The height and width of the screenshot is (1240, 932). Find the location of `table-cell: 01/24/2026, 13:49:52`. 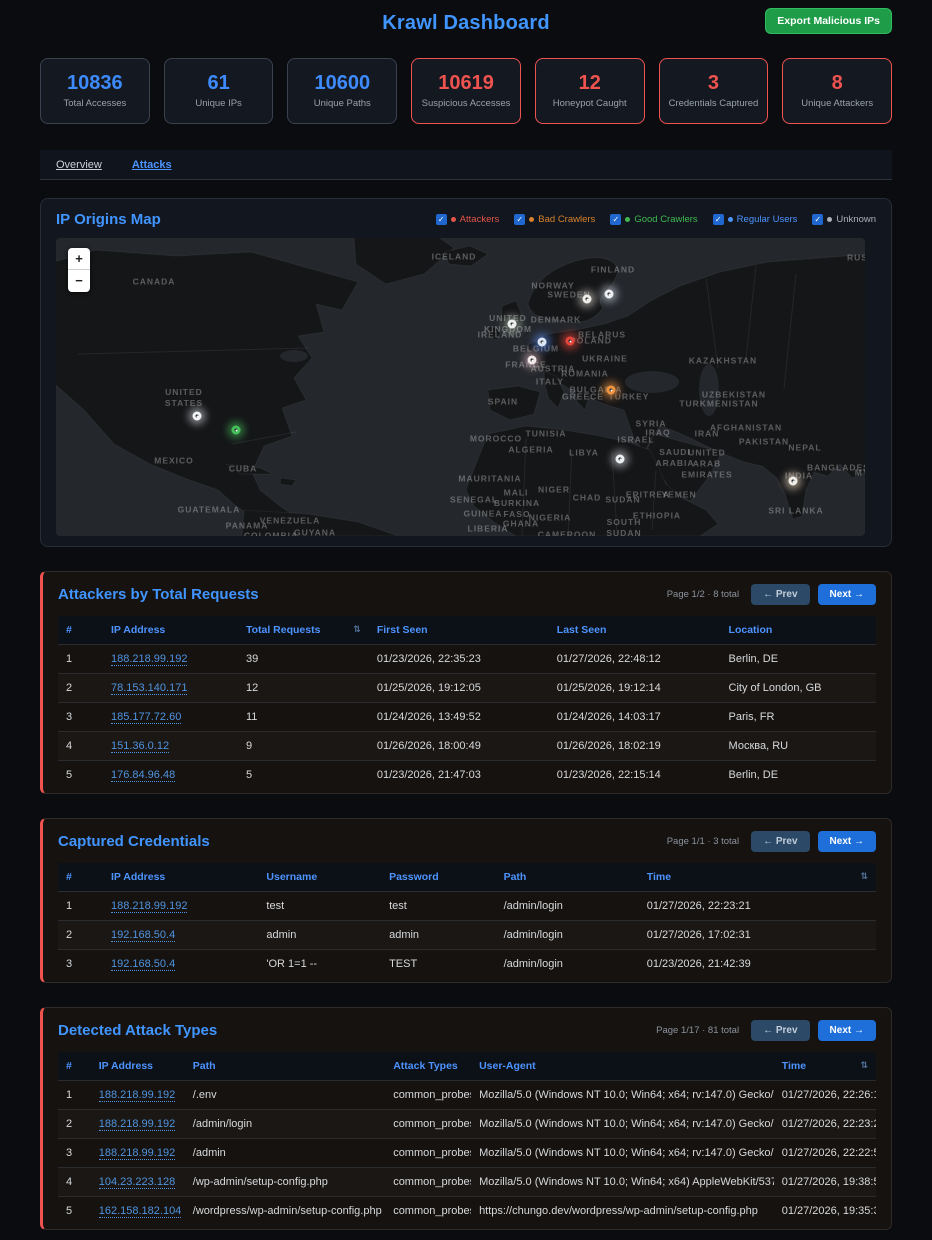

table-cell: 01/24/2026, 13:49:52 is located at coordinates (458, 717).